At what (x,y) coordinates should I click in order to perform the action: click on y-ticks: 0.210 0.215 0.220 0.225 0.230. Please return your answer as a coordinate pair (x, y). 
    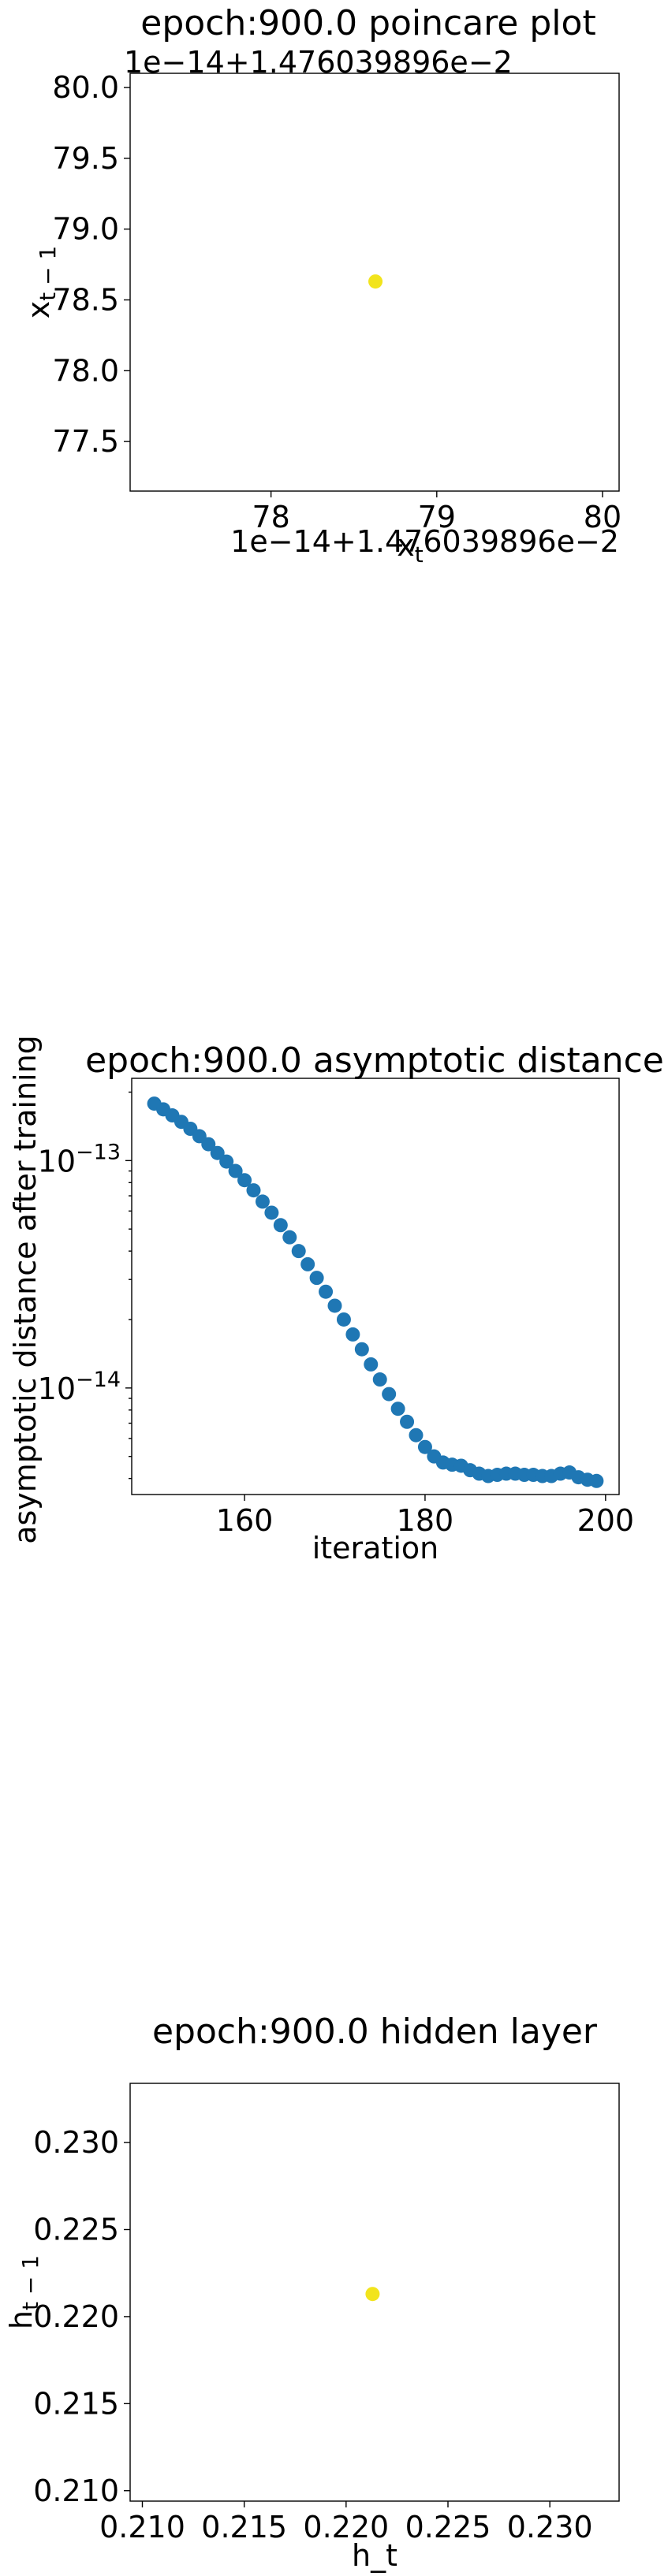
    Looking at the image, I should click on (81, 2316).